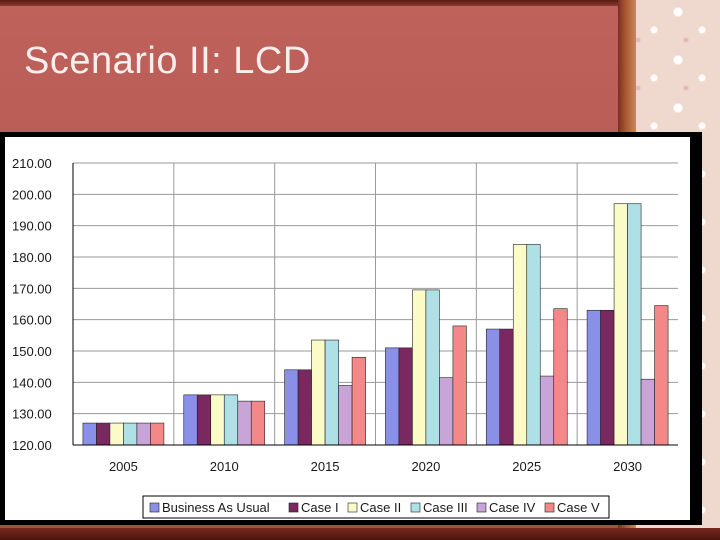 Image resolution: width=720 pixels, height=540 pixels. I want to click on y-tick-label: 120.00, so click(32, 445).